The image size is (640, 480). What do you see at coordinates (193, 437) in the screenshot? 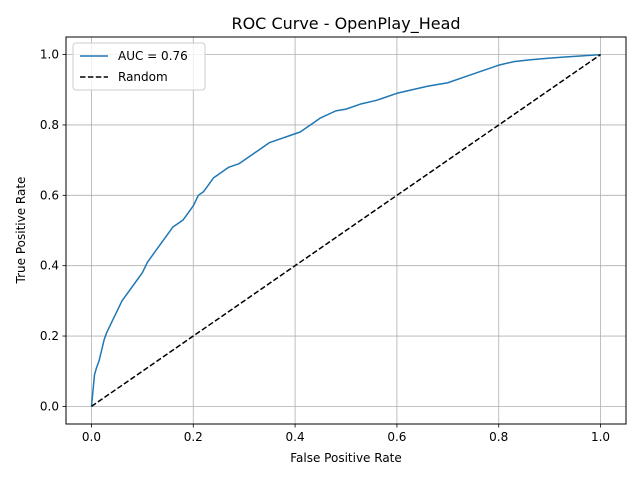
I see `x-tick-label: 0.2` at bounding box center [193, 437].